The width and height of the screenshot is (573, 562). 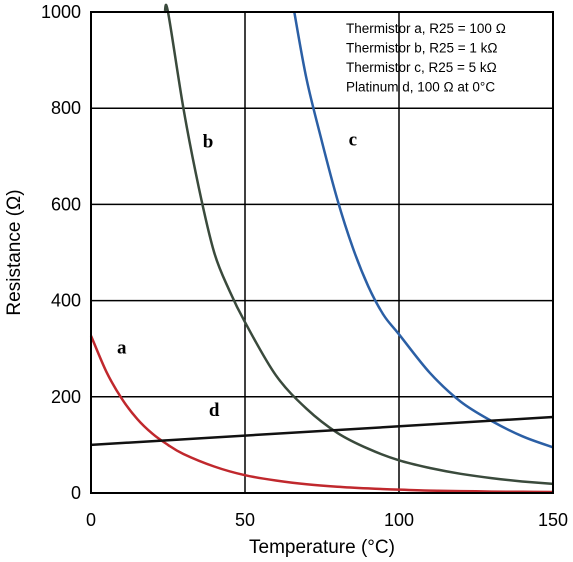 What do you see at coordinates (91, 520) in the screenshot?
I see `x-tick-label: 0` at bounding box center [91, 520].